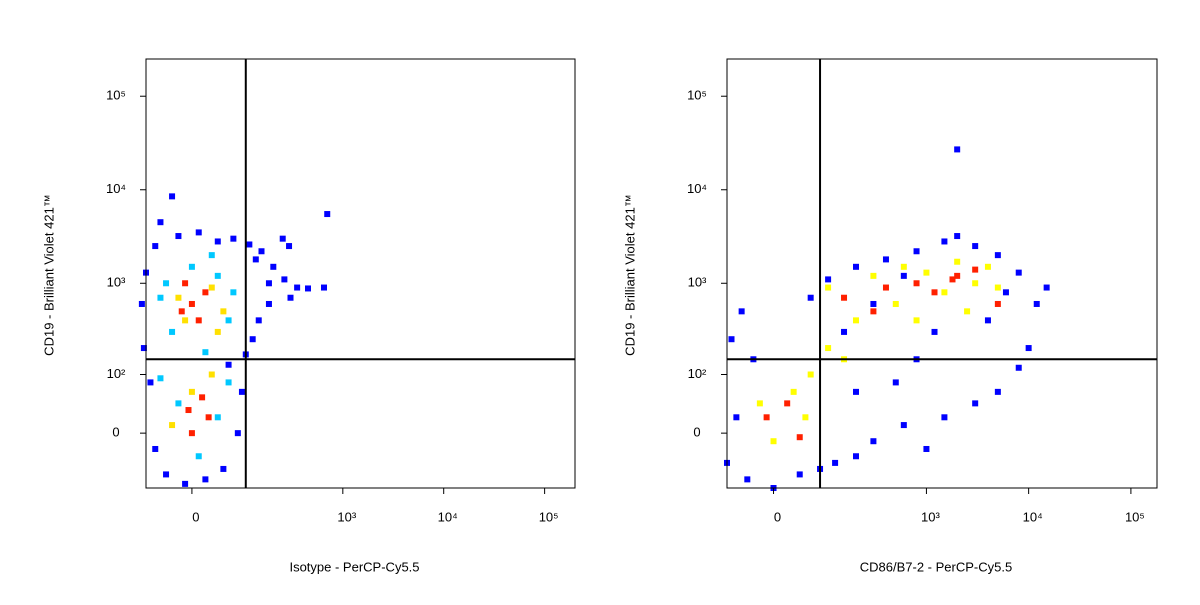 The height and width of the screenshot is (605, 1200). I want to click on x-axis-label: Isotype - PerCP-Cy5.5, so click(354, 566).